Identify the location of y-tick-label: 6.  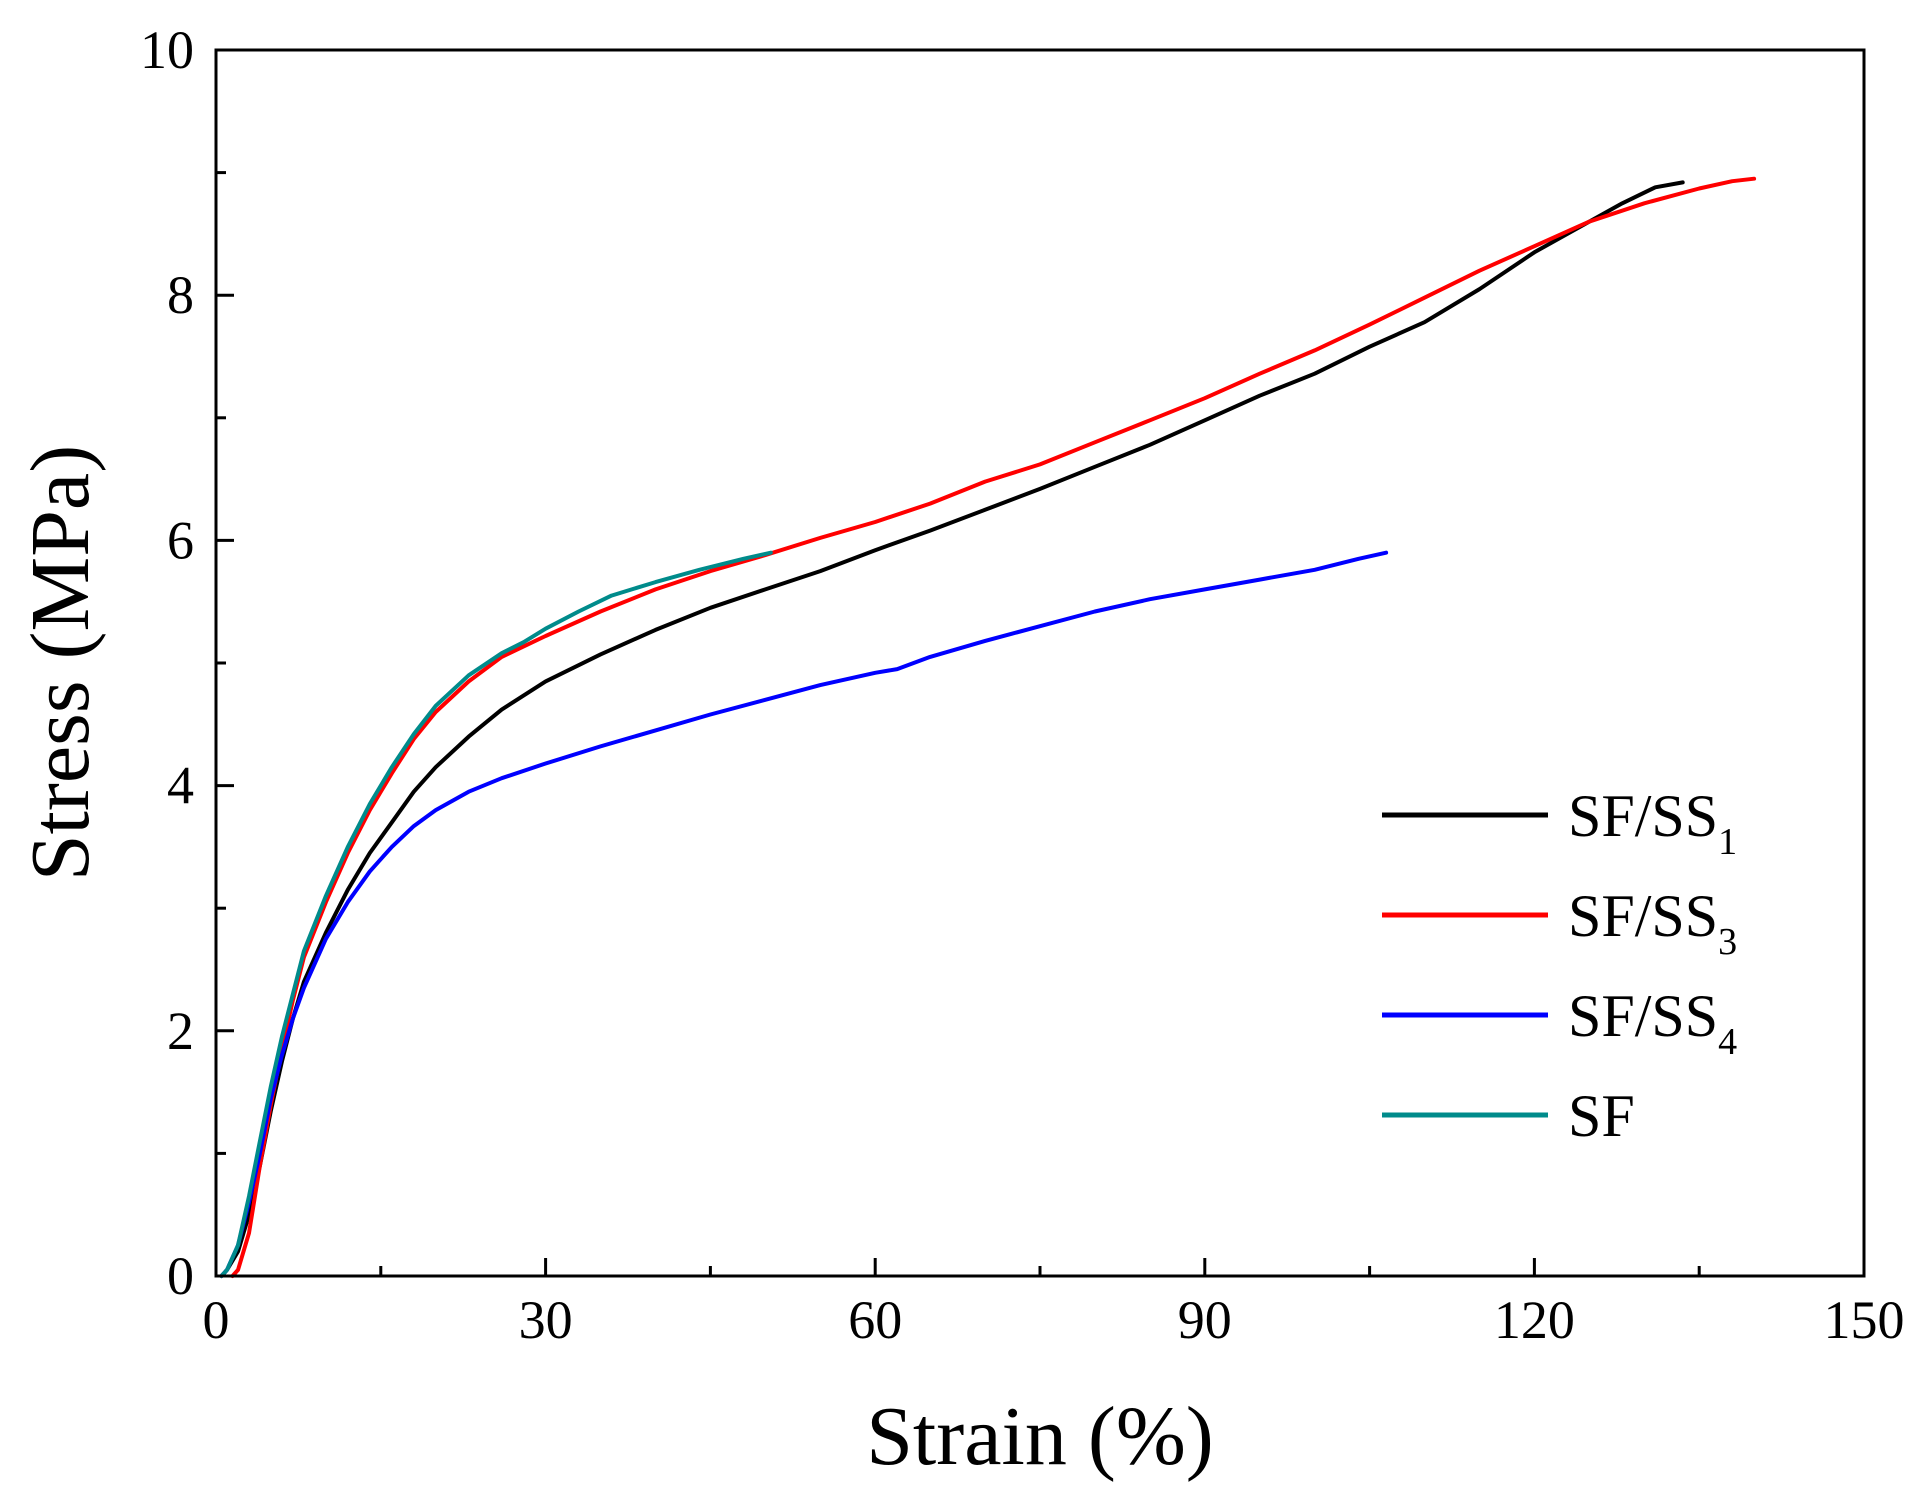
(180, 540).